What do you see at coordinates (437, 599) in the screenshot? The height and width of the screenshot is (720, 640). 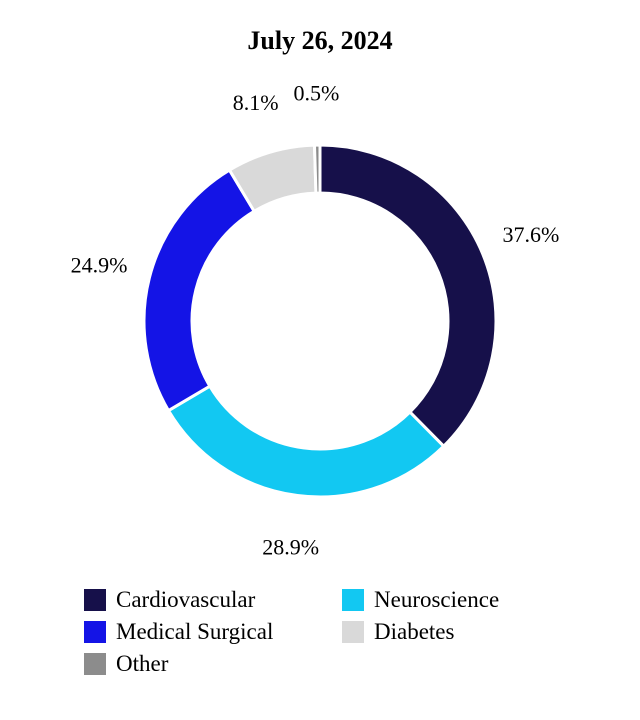 I see `legend-label-neuroscience: Neuroscience` at bounding box center [437, 599].